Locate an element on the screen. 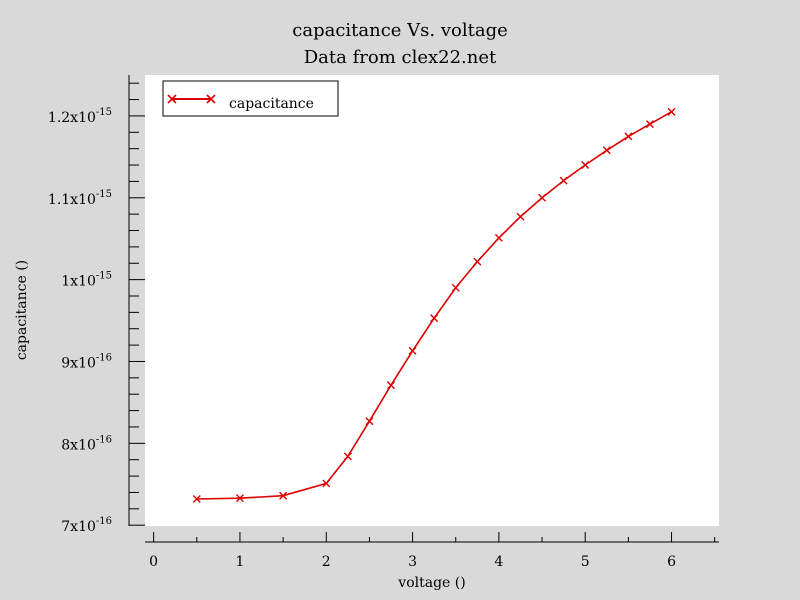 This screenshot has width=800, height=600. x-tick-label: 6 is located at coordinates (671, 562).